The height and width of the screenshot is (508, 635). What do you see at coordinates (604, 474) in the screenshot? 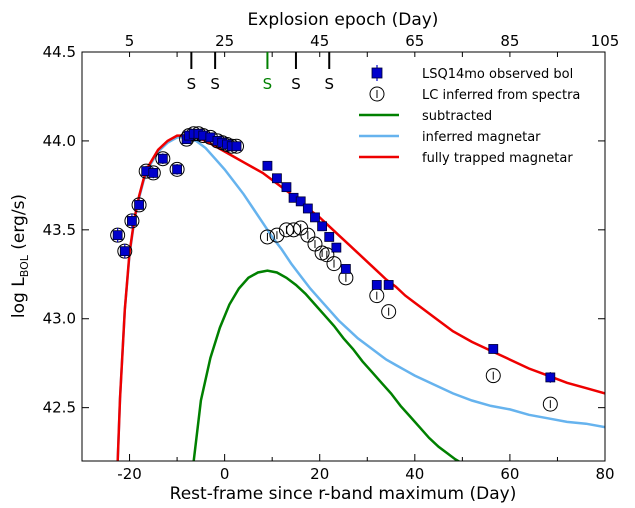
I see `x-tick-label: 80` at bounding box center [604, 474].